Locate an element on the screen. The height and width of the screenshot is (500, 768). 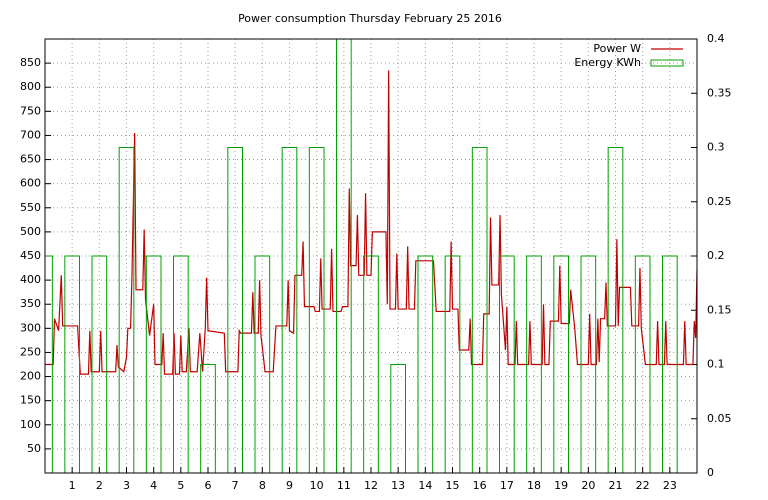
x-tick-label: 21 is located at coordinates (616, 485).